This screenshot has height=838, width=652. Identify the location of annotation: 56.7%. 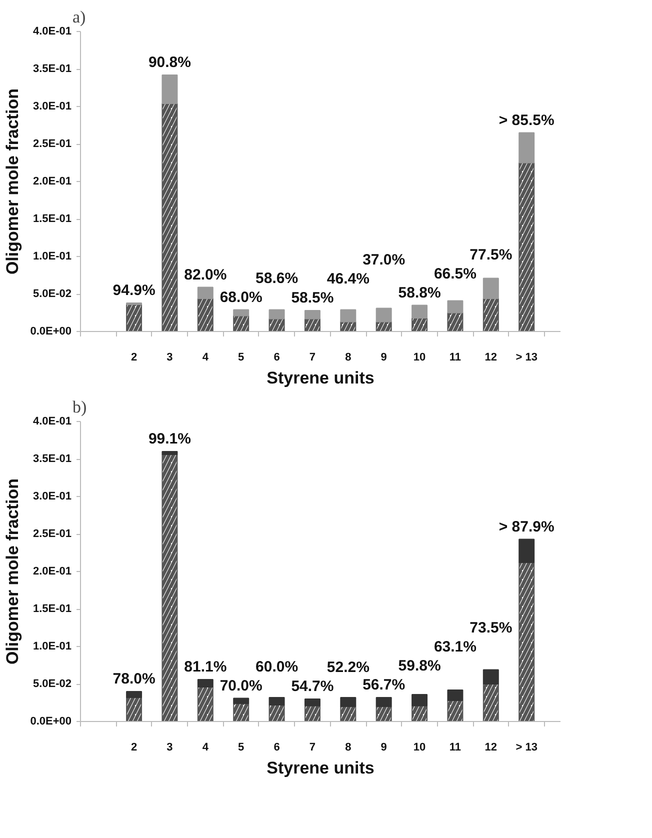
(384, 685).